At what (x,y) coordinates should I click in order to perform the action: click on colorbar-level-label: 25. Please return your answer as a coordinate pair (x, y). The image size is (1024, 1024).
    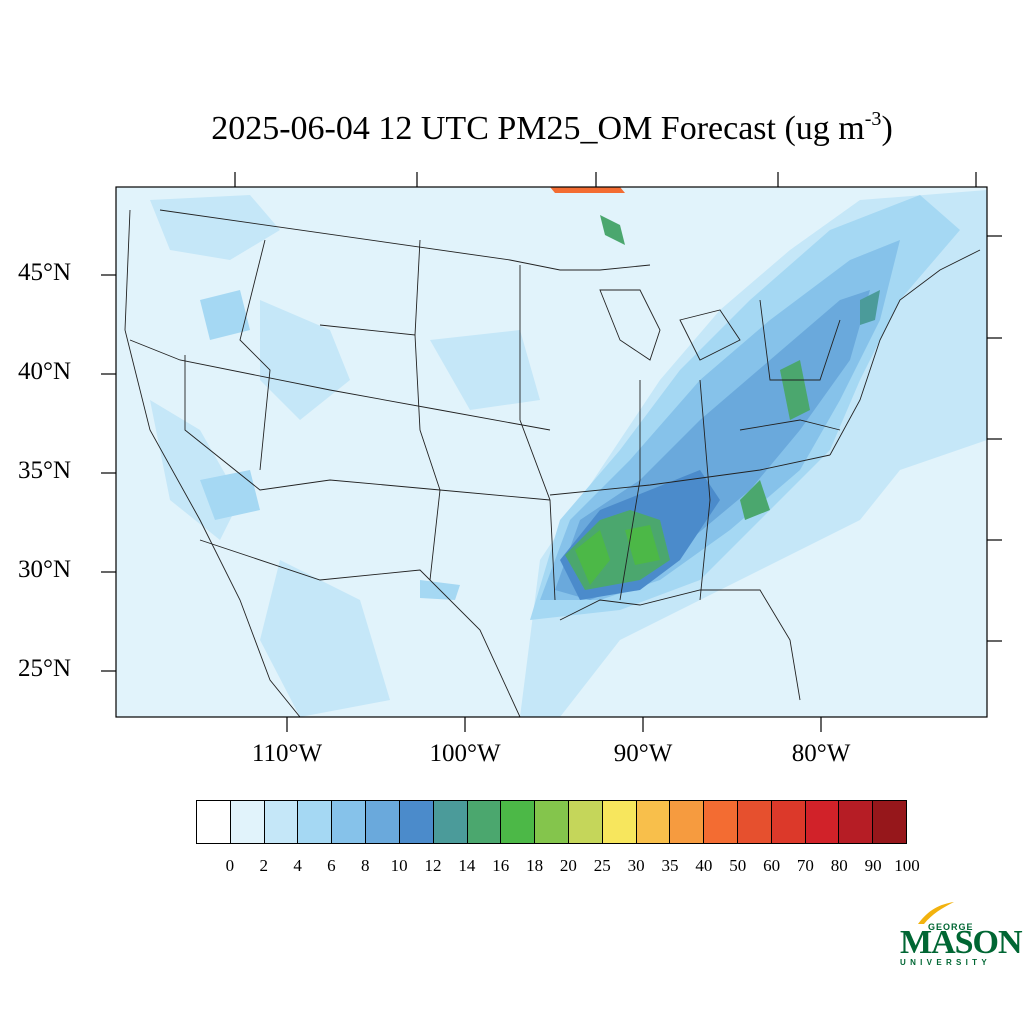
    Looking at the image, I should click on (602, 865).